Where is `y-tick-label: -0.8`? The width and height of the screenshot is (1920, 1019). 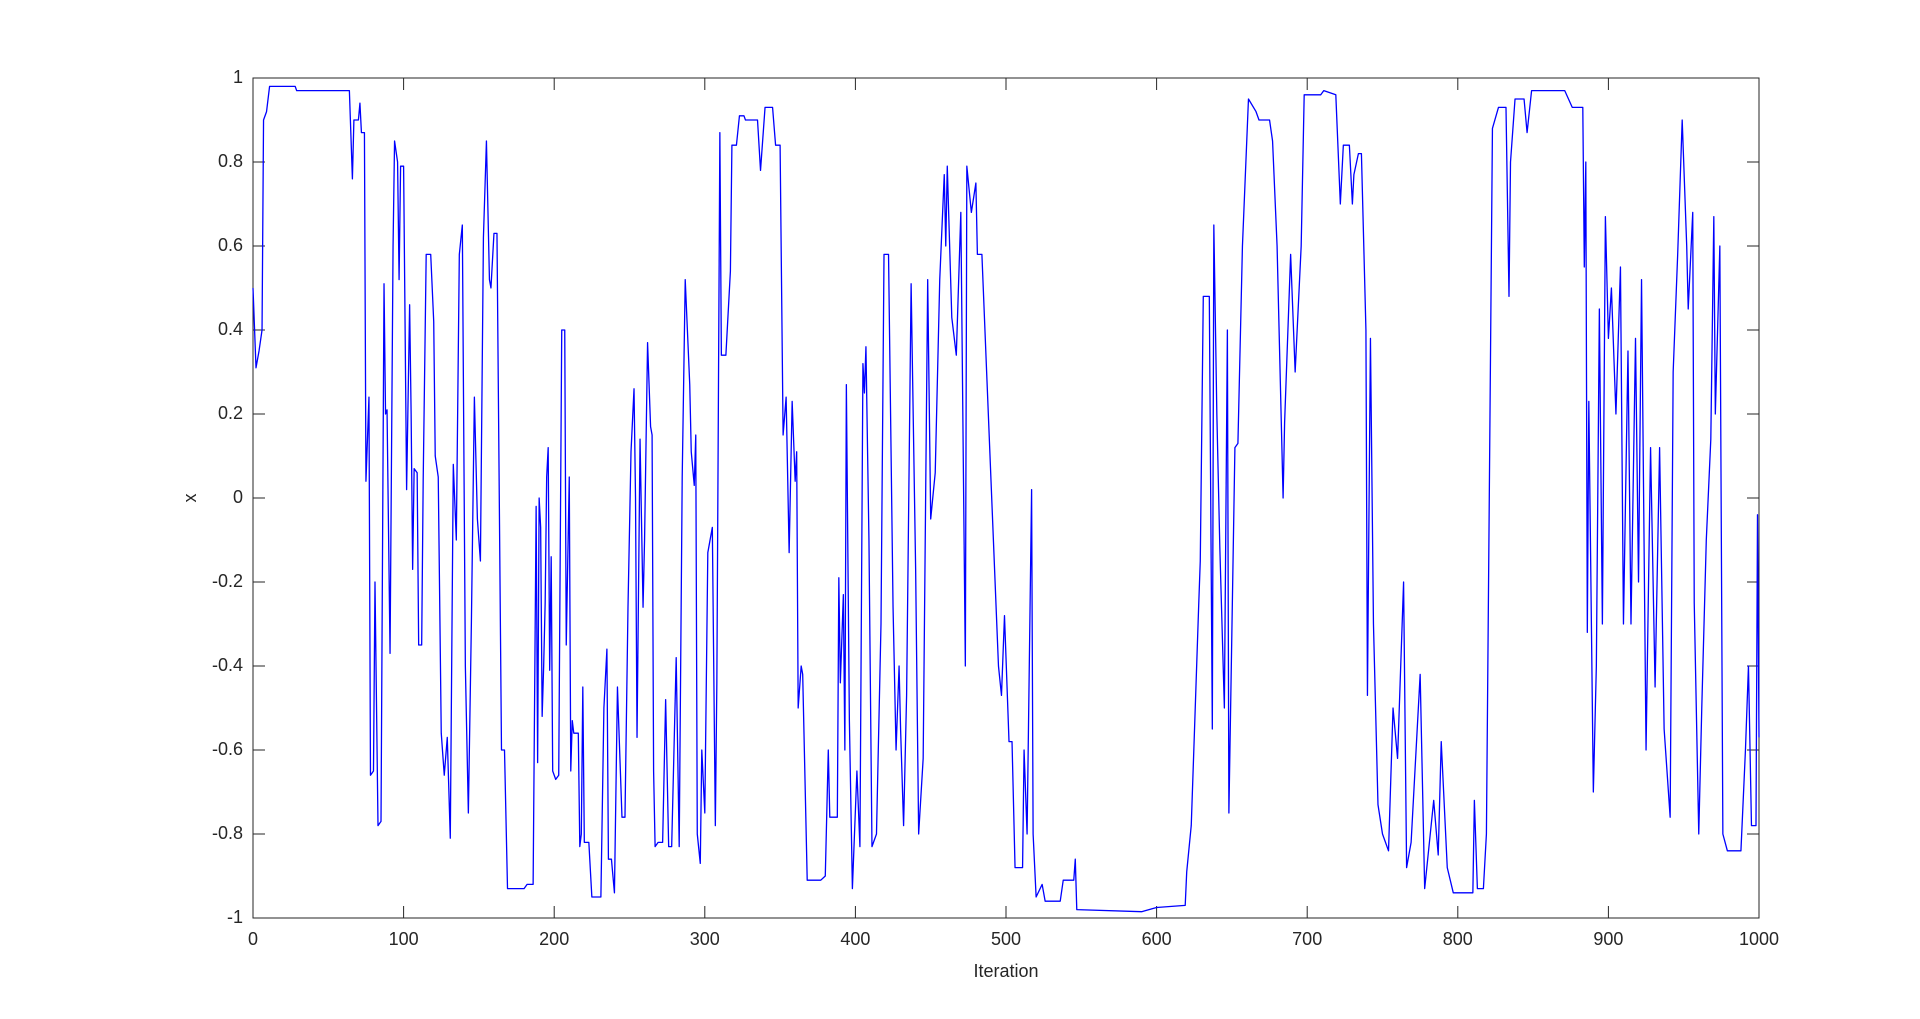
y-tick-label: -0.8 is located at coordinates (227, 833).